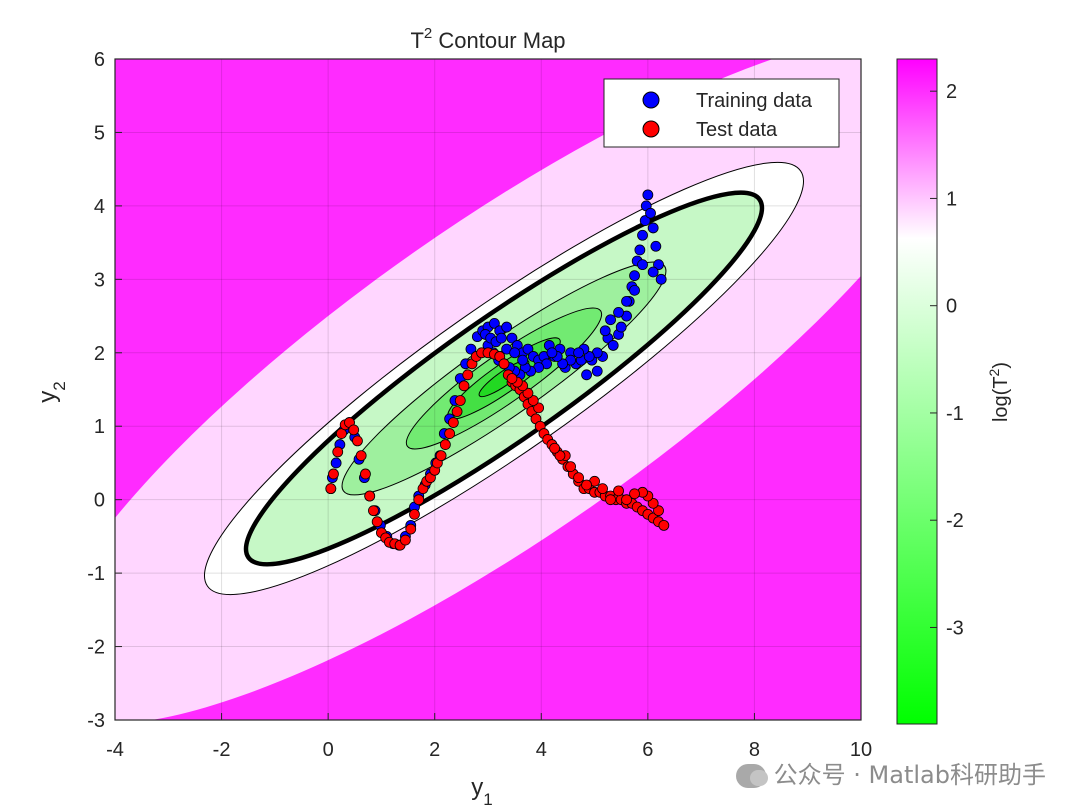 Image resolution: width=1080 pixels, height=812 pixels. What do you see at coordinates (96, 390) in the screenshot?
I see `y-tick-labels: -3 -2 -1 0 1 2 3 4 5 6` at bounding box center [96, 390].